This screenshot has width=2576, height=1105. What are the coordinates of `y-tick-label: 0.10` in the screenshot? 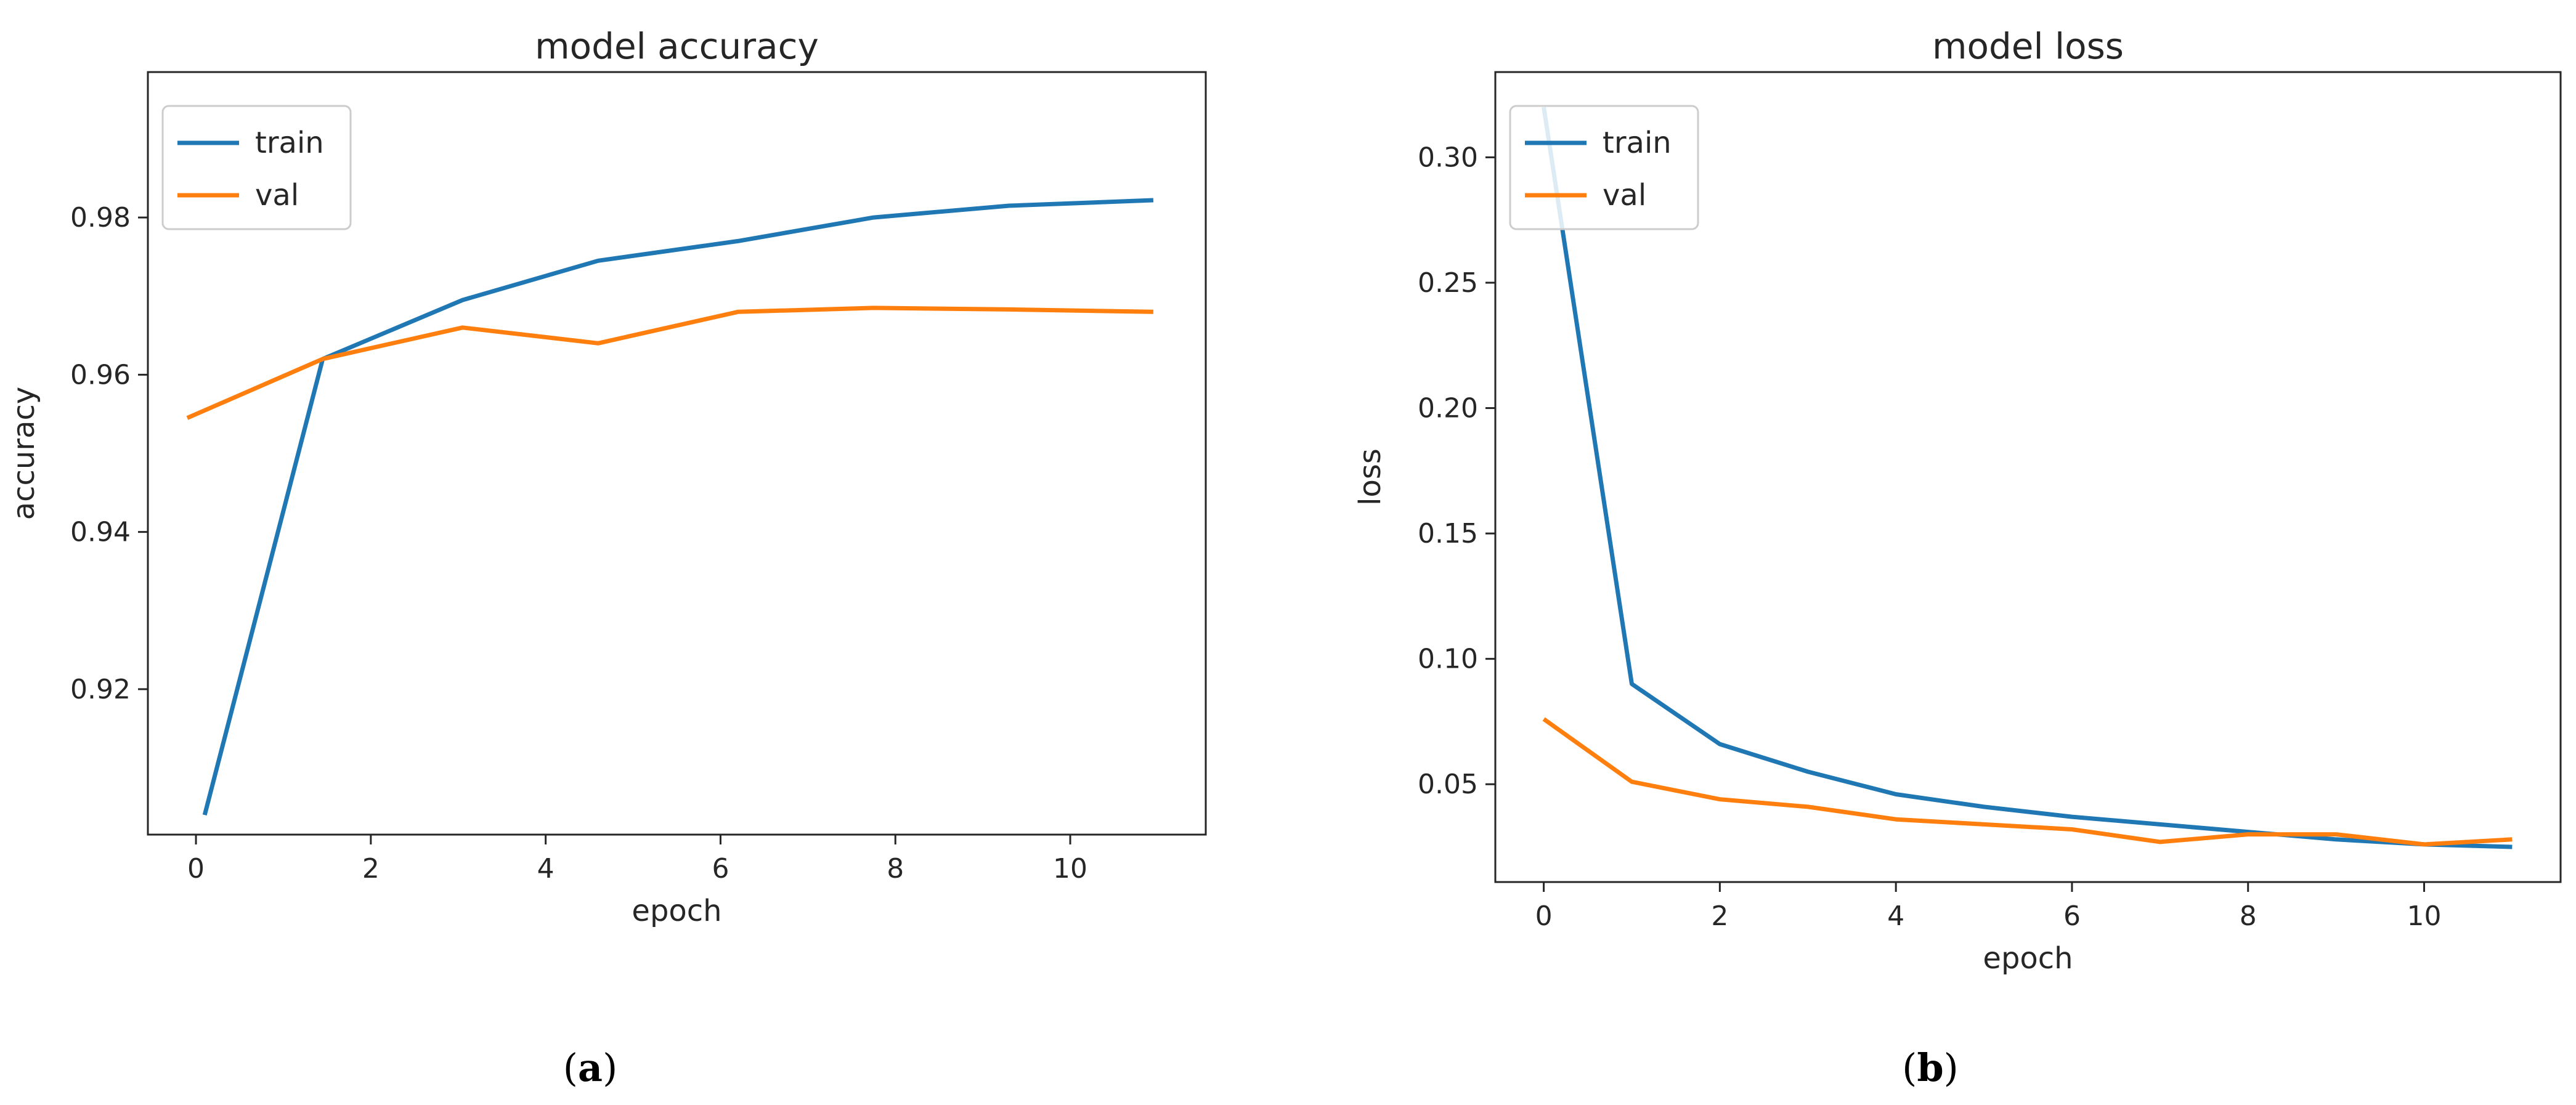 It's located at (1448, 659).